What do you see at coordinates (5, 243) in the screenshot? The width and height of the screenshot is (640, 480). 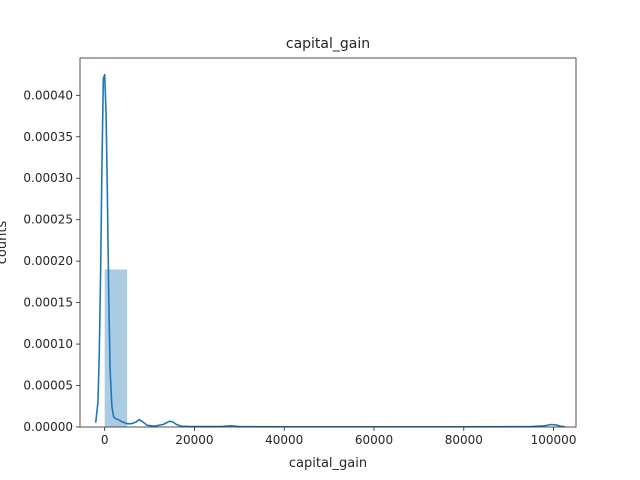 I see `y-axis-label: counts` at bounding box center [5, 243].